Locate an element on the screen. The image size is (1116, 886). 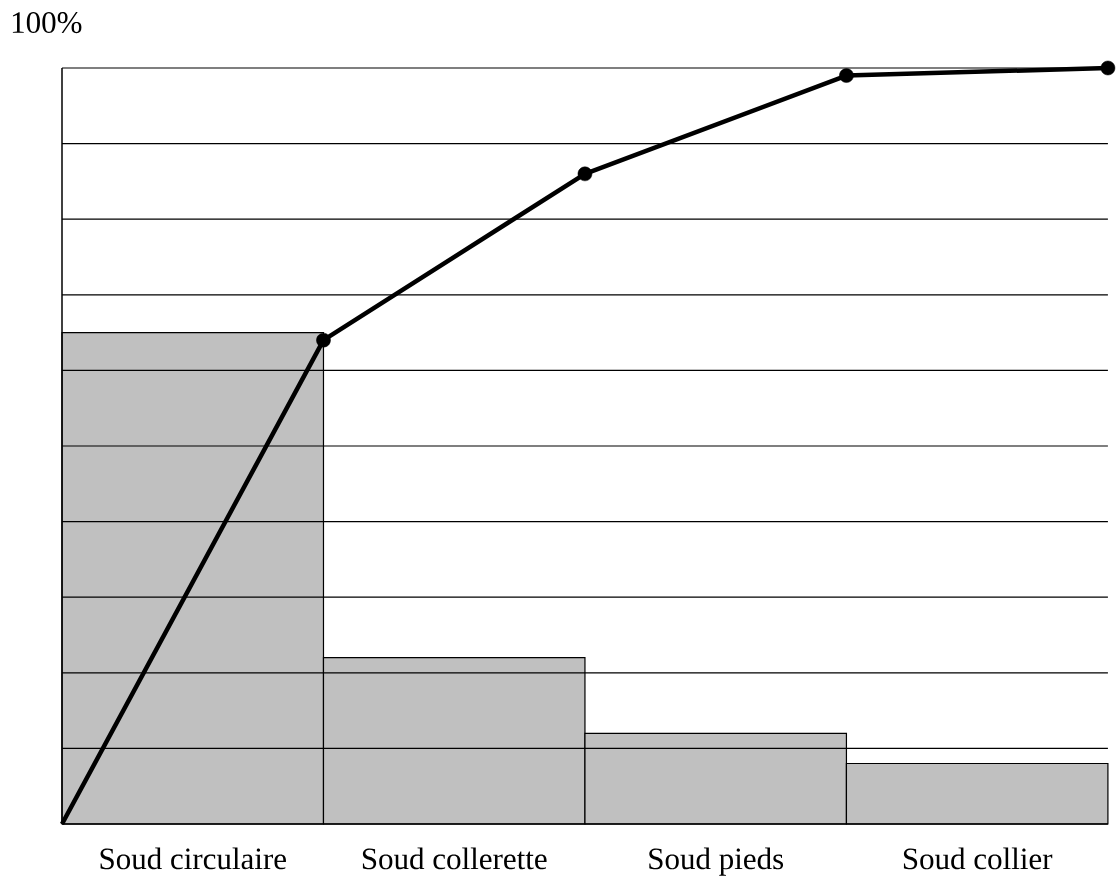
y-axis-title: 100% is located at coordinates (47, 23).